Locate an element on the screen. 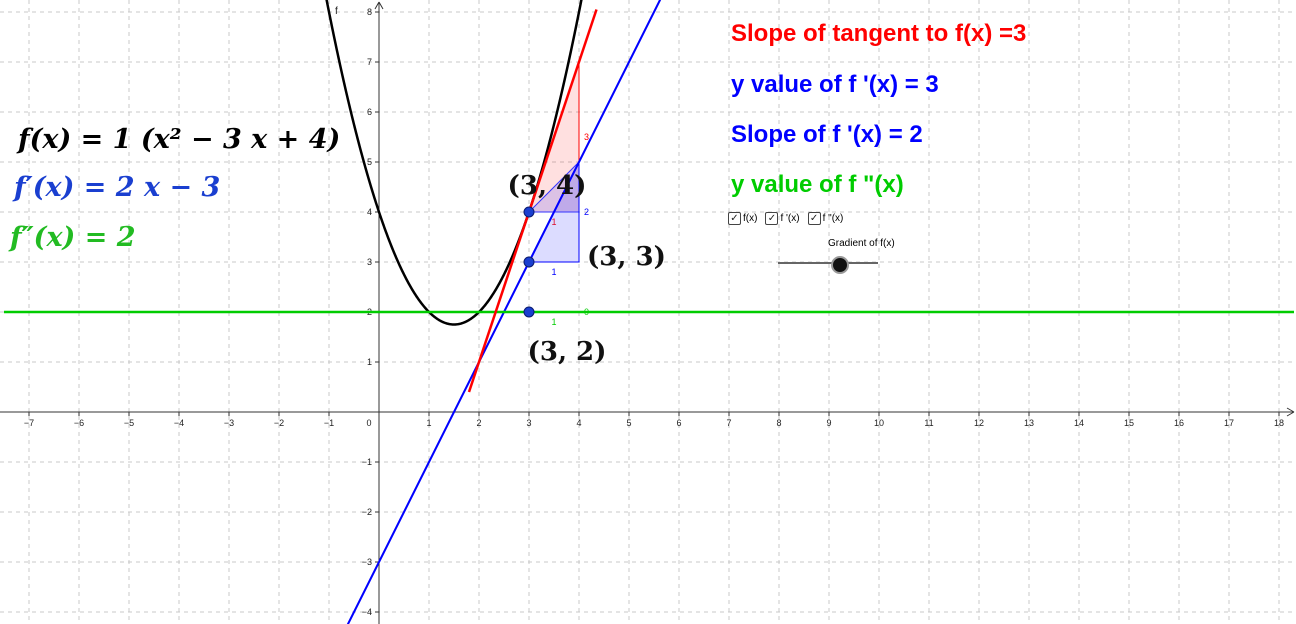  x-tick-label: 3 is located at coordinates (528, 423).